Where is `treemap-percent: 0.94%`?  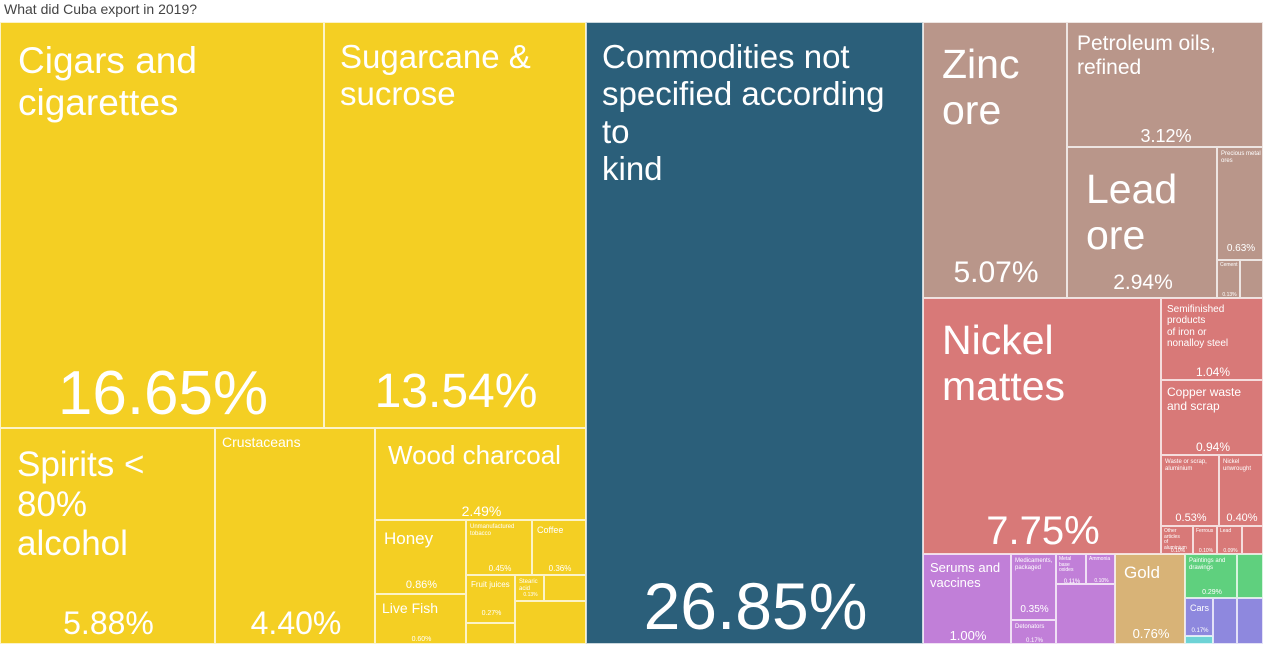
treemap-percent: 0.94% is located at coordinates (1213, 447).